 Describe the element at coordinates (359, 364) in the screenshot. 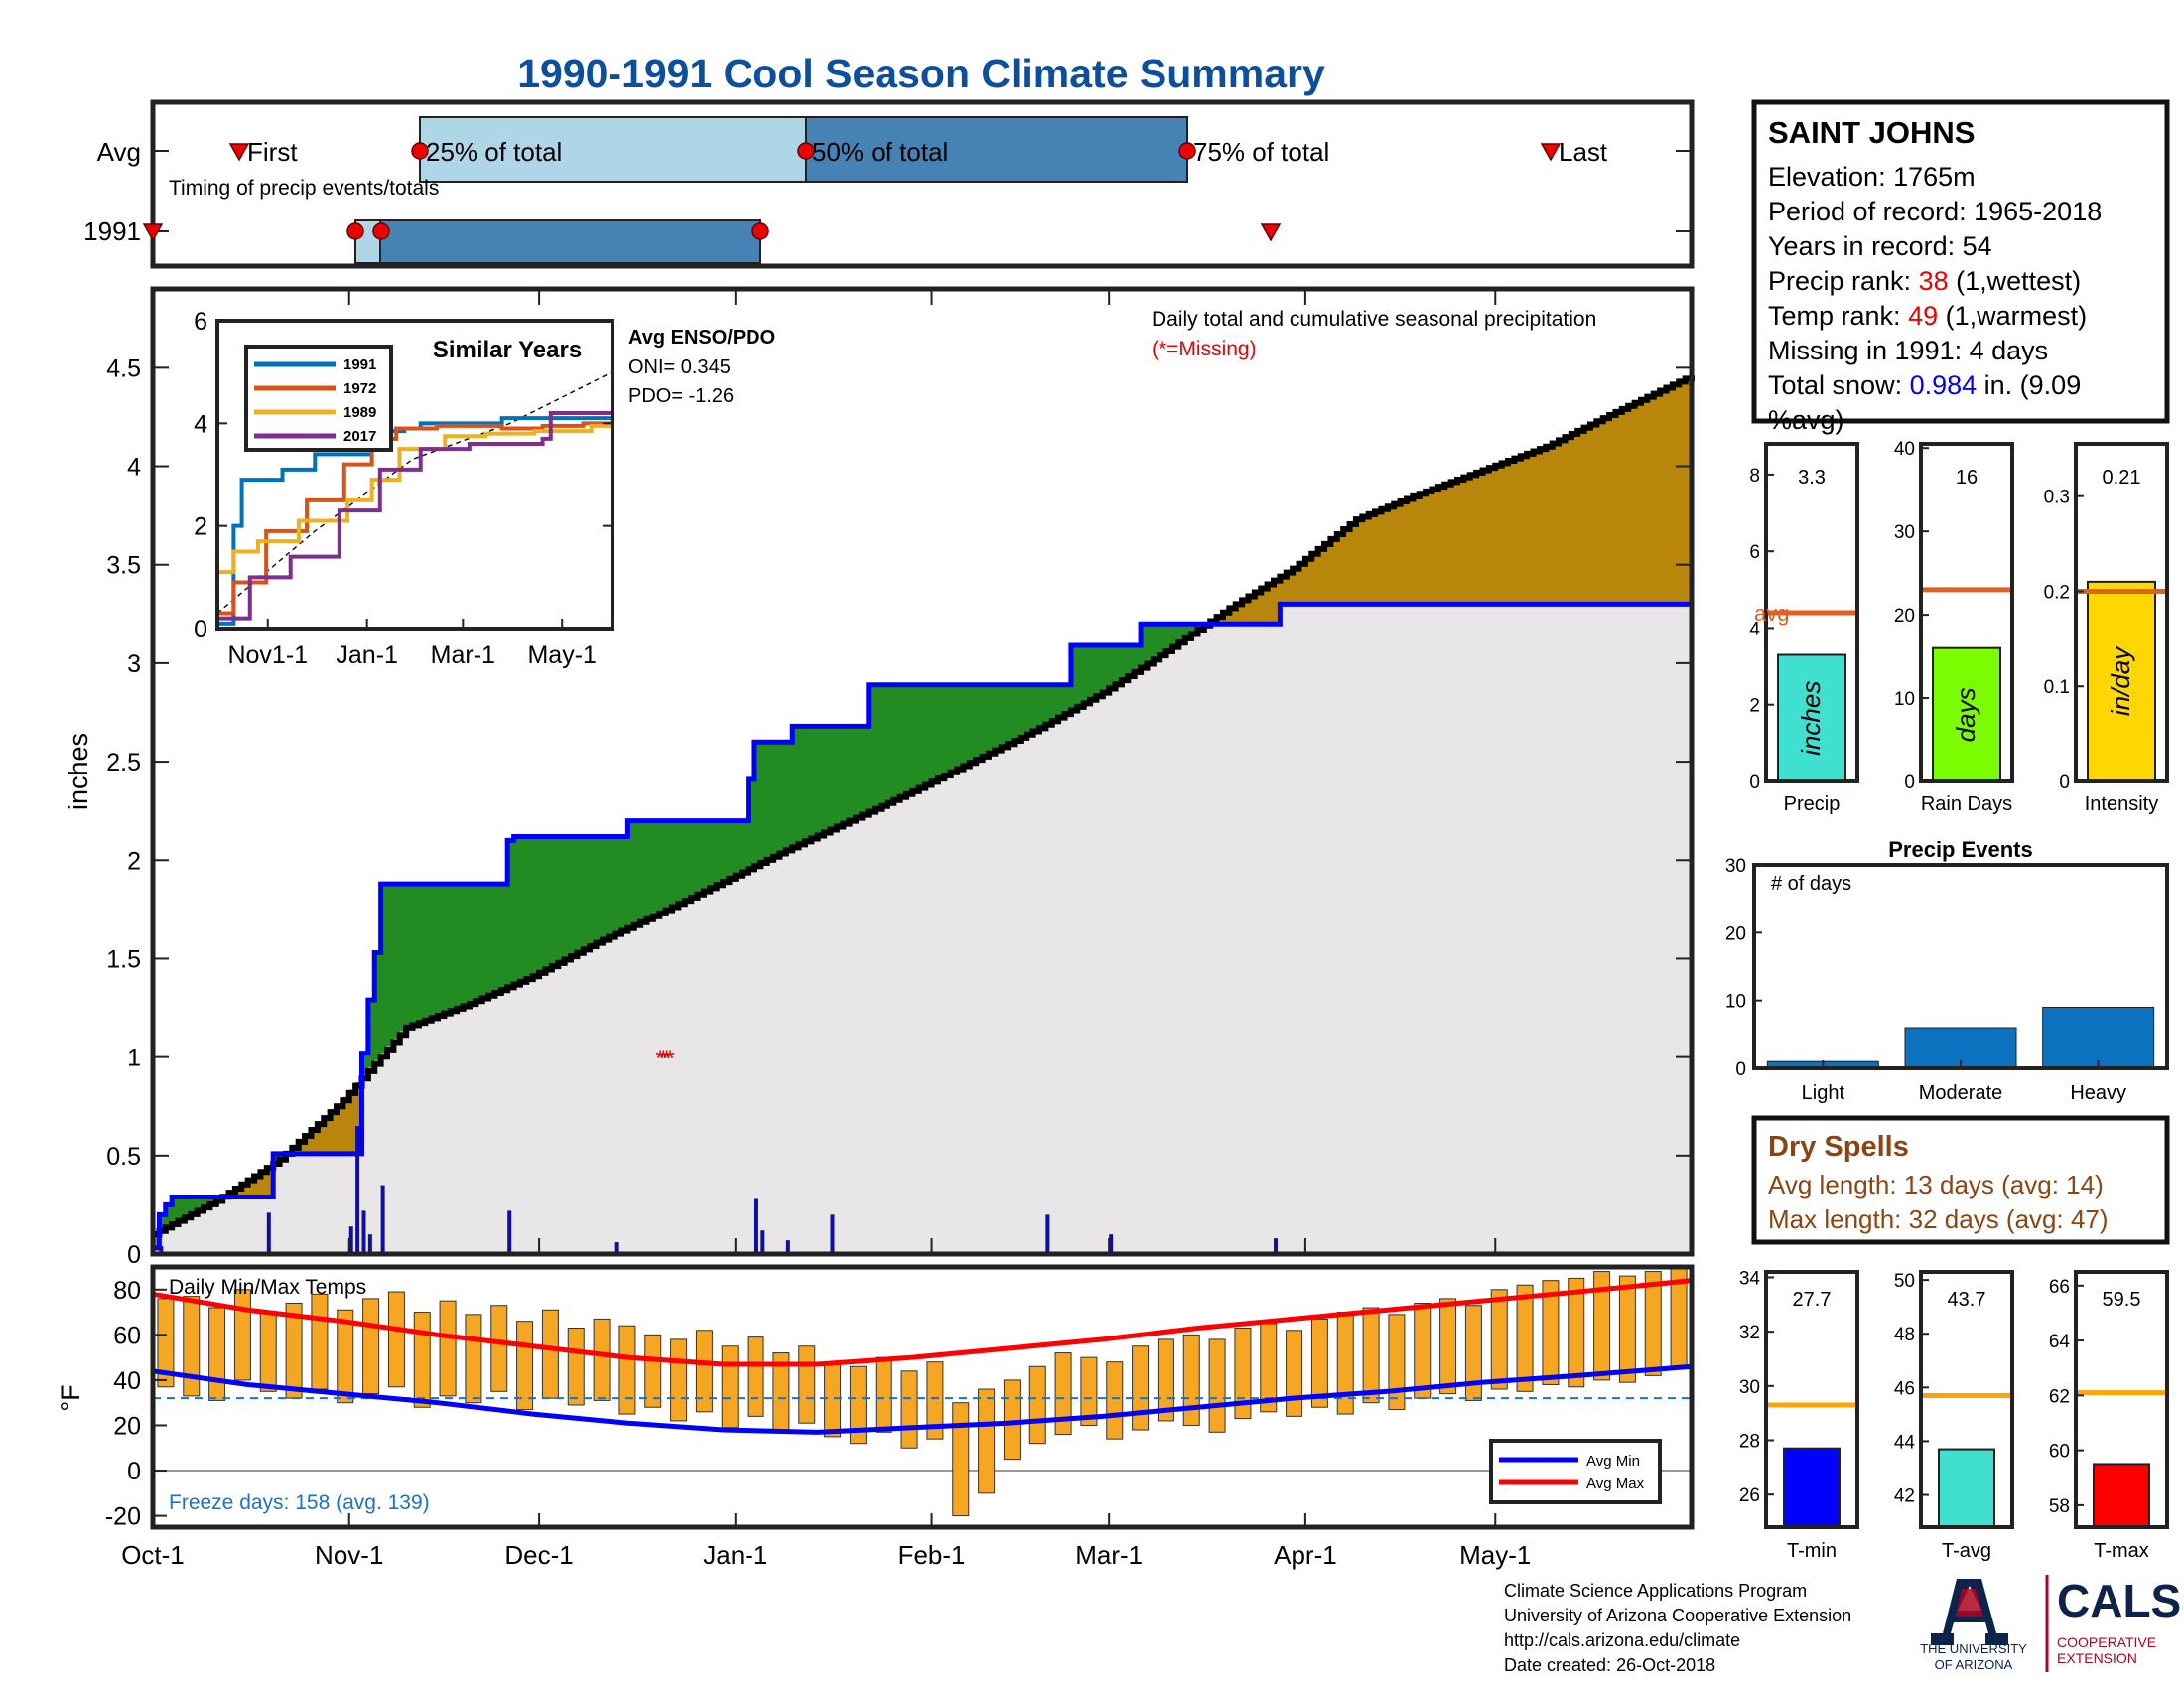

I see `inset-legend-label: 1991` at that location.